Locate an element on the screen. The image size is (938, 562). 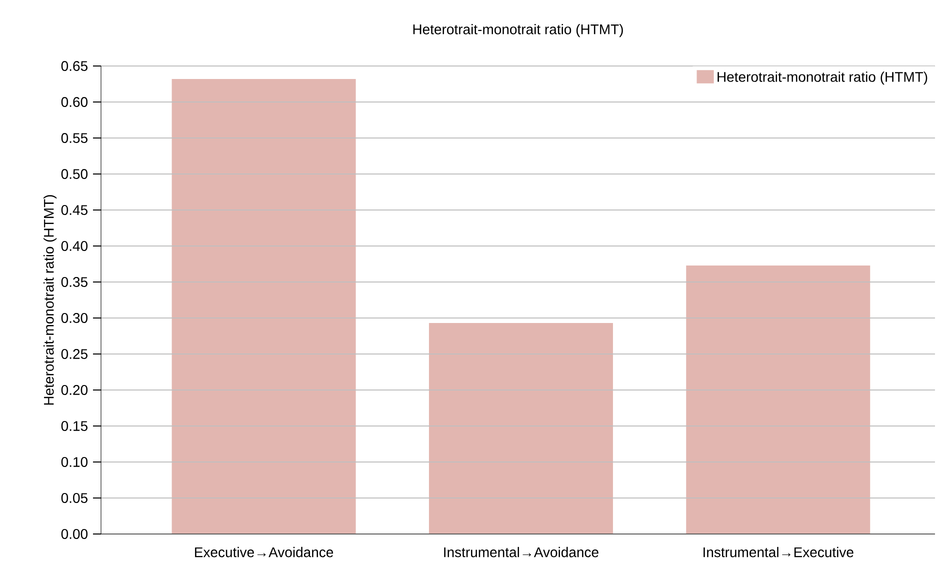
y-tick-label: 0.60 is located at coordinates (74, 102).